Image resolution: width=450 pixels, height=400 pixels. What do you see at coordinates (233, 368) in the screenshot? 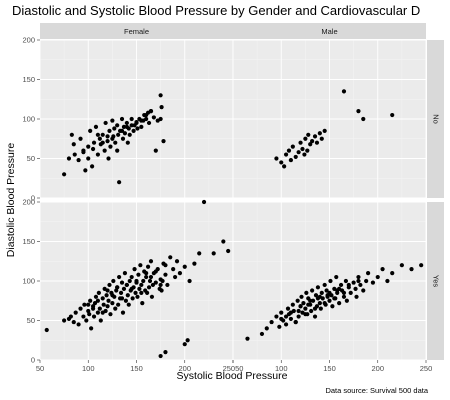
I see `x-tick-label-joined: 25050` at bounding box center [233, 368].